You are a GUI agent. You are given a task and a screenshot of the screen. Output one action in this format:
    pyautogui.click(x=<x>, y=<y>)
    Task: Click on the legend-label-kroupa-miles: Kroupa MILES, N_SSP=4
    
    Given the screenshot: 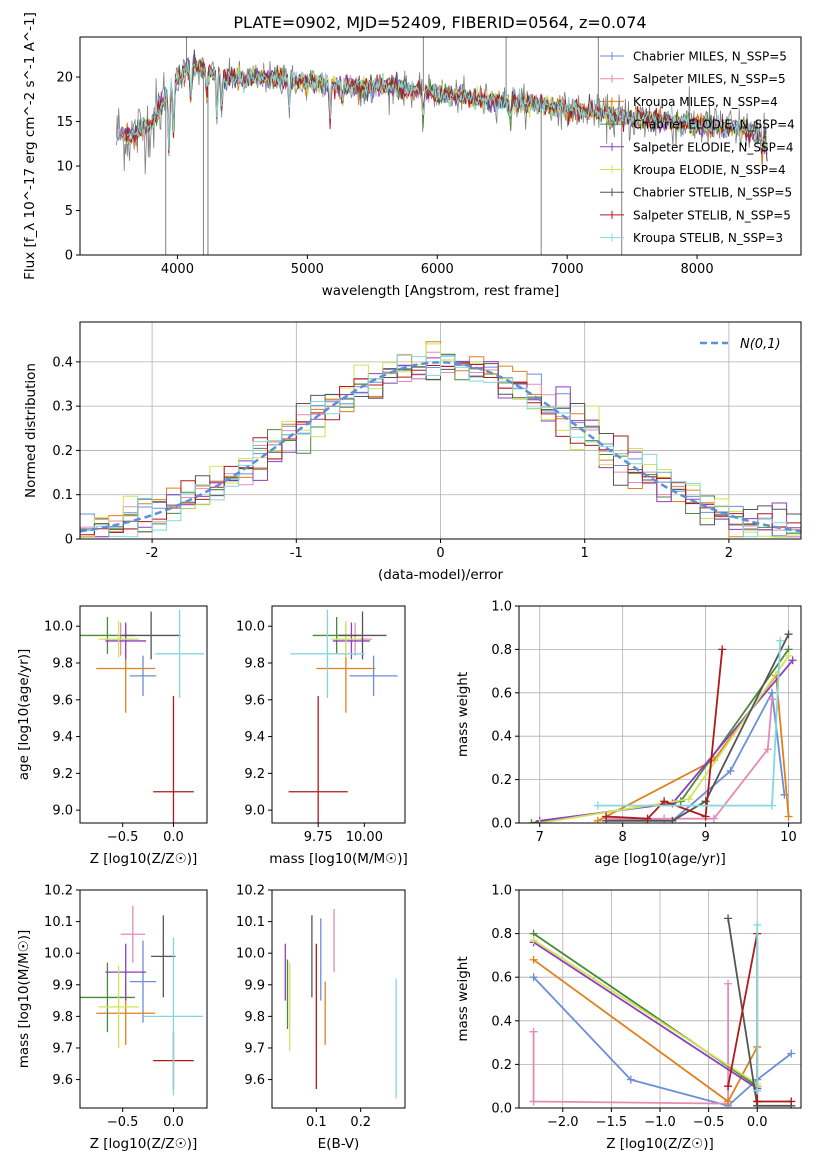 What is the action you would take?
    pyautogui.click(x=705, y=102)
    